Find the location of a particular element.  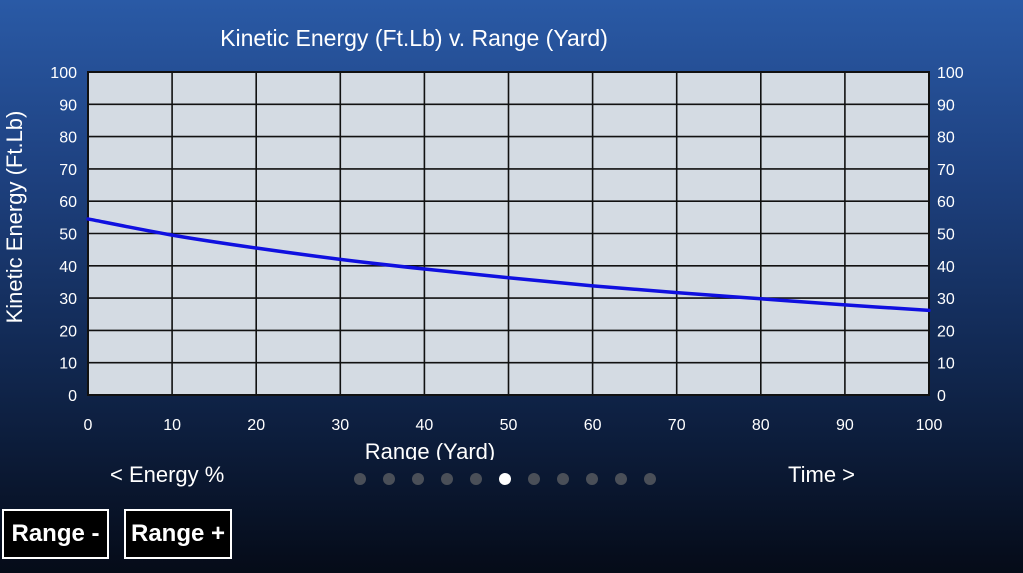

y-tick-label-left: 20 is located at coordinates (68, 331).